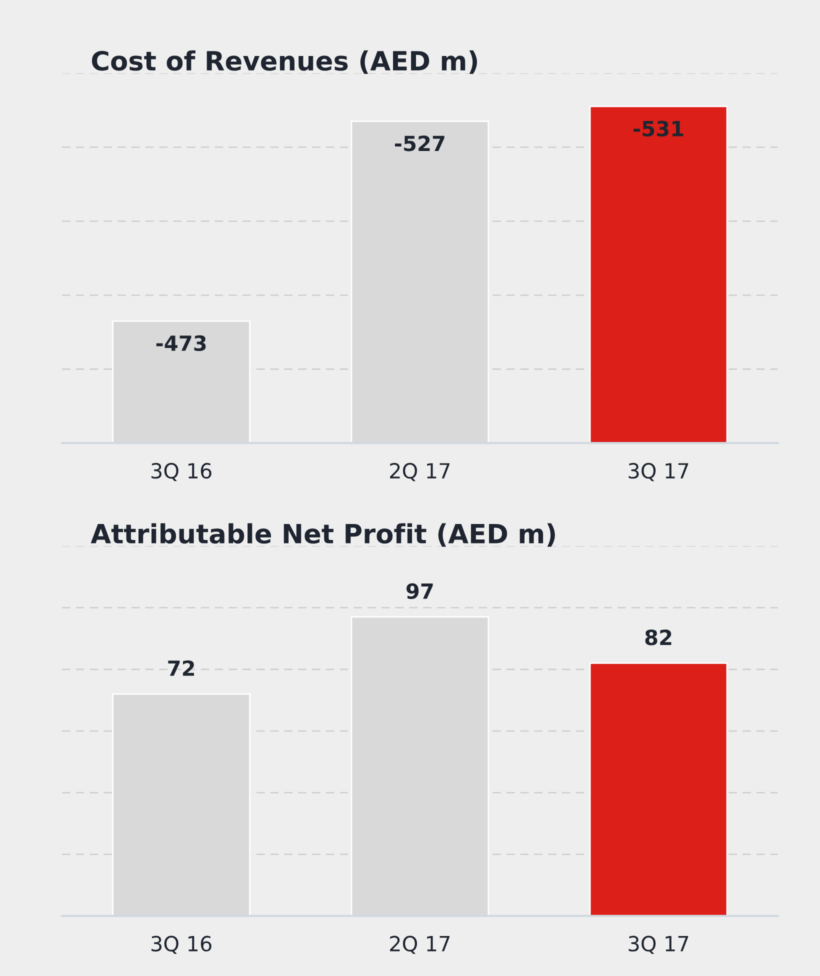  Describe the element at coordinates (658, 638) in the screenshot. I see `data-label: 82` at that location.